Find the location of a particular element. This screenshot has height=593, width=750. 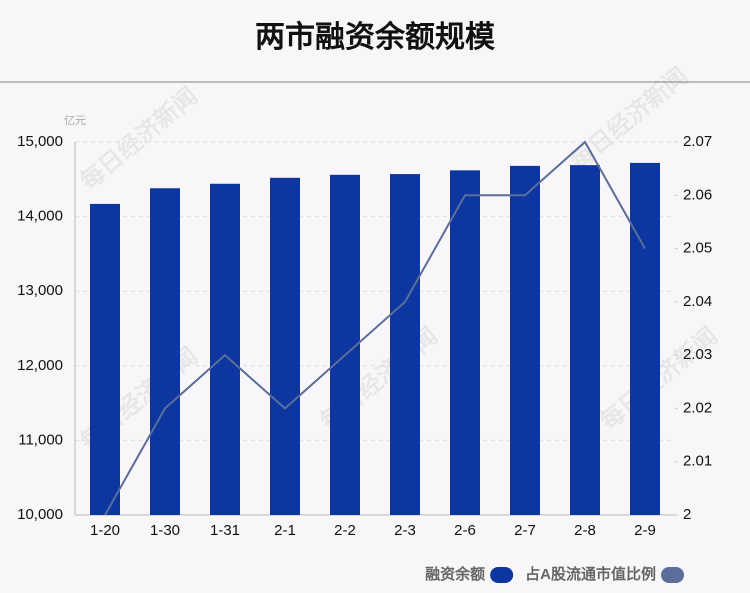

y-tick-label: 13,000 is located at coordinates (40, 290).